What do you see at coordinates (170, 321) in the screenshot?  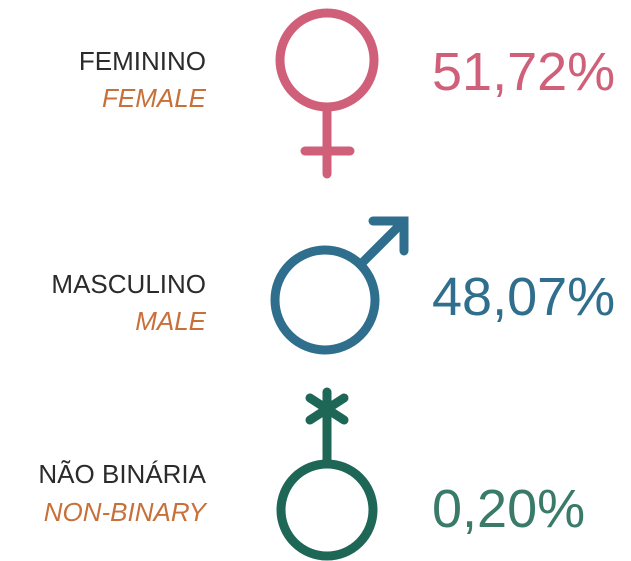 I see `label-en: MALE` at bounding box center [170, 321].